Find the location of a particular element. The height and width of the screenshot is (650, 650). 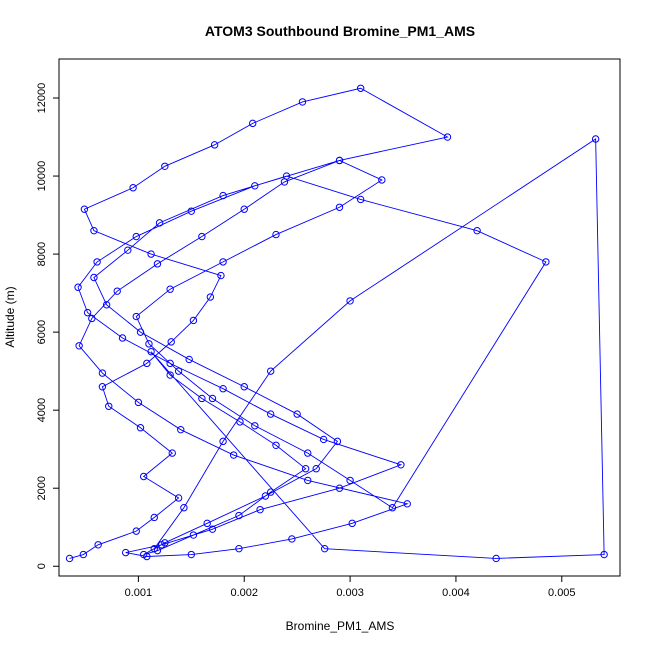

chart-title: ATOM3 Southbound Bromine_PM1_AMS is located at coordinates (340, 31).